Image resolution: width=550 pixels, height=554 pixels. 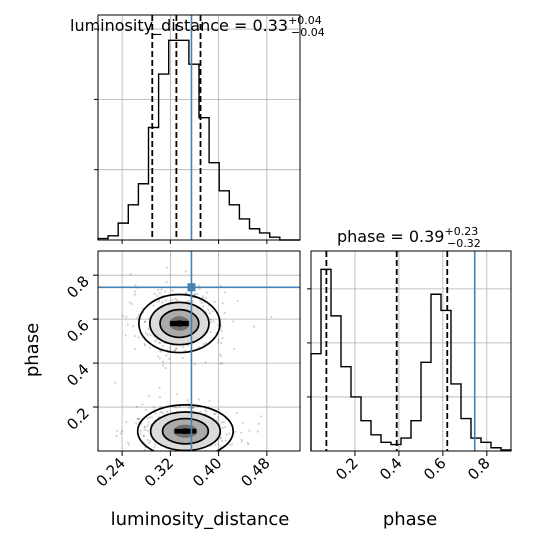 I want to click on xlabel-phase: phase, so click(x=410, y=519).